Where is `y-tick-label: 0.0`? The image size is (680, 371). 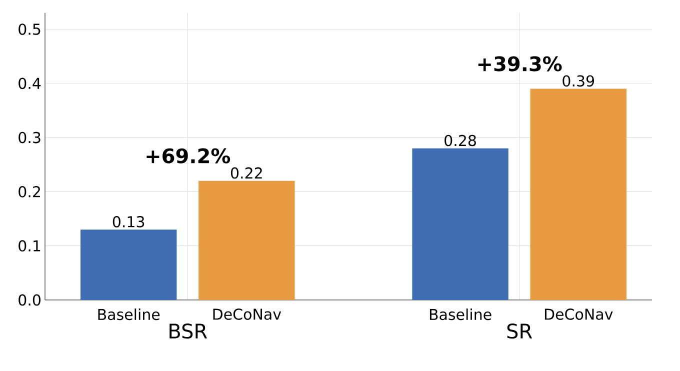 y-tick-label: 0.0 is located at coordinates (29, 300).